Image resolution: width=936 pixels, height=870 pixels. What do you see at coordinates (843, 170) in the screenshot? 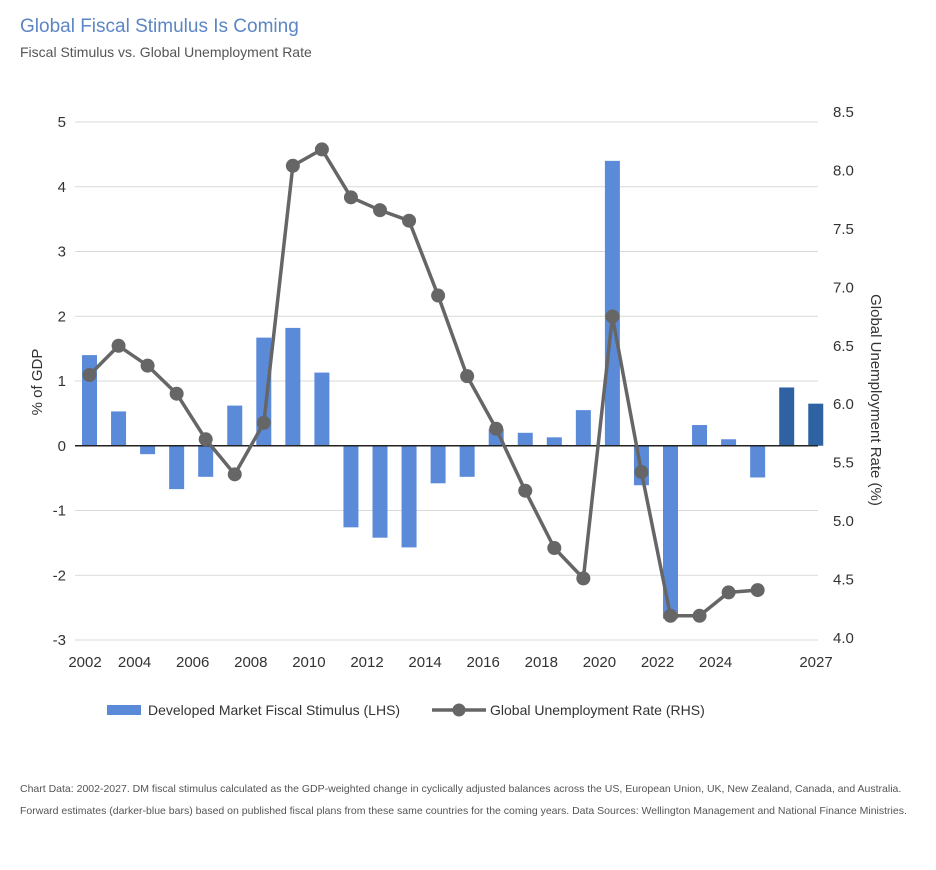
I see `right-tick-label: 8.0` at bounding box center [843, 170].